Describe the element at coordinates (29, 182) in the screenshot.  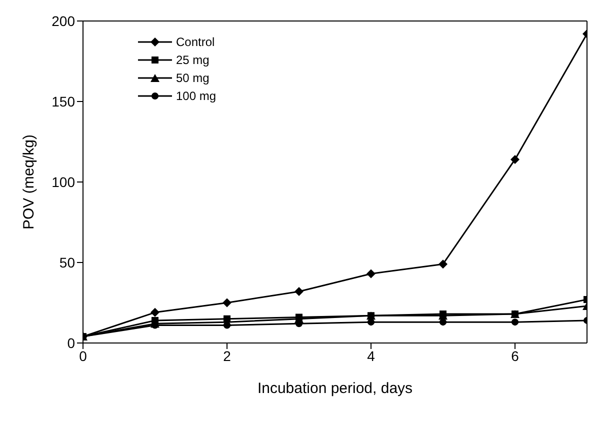
I see `y-axis-title: POV (meq/kg)` at that location.